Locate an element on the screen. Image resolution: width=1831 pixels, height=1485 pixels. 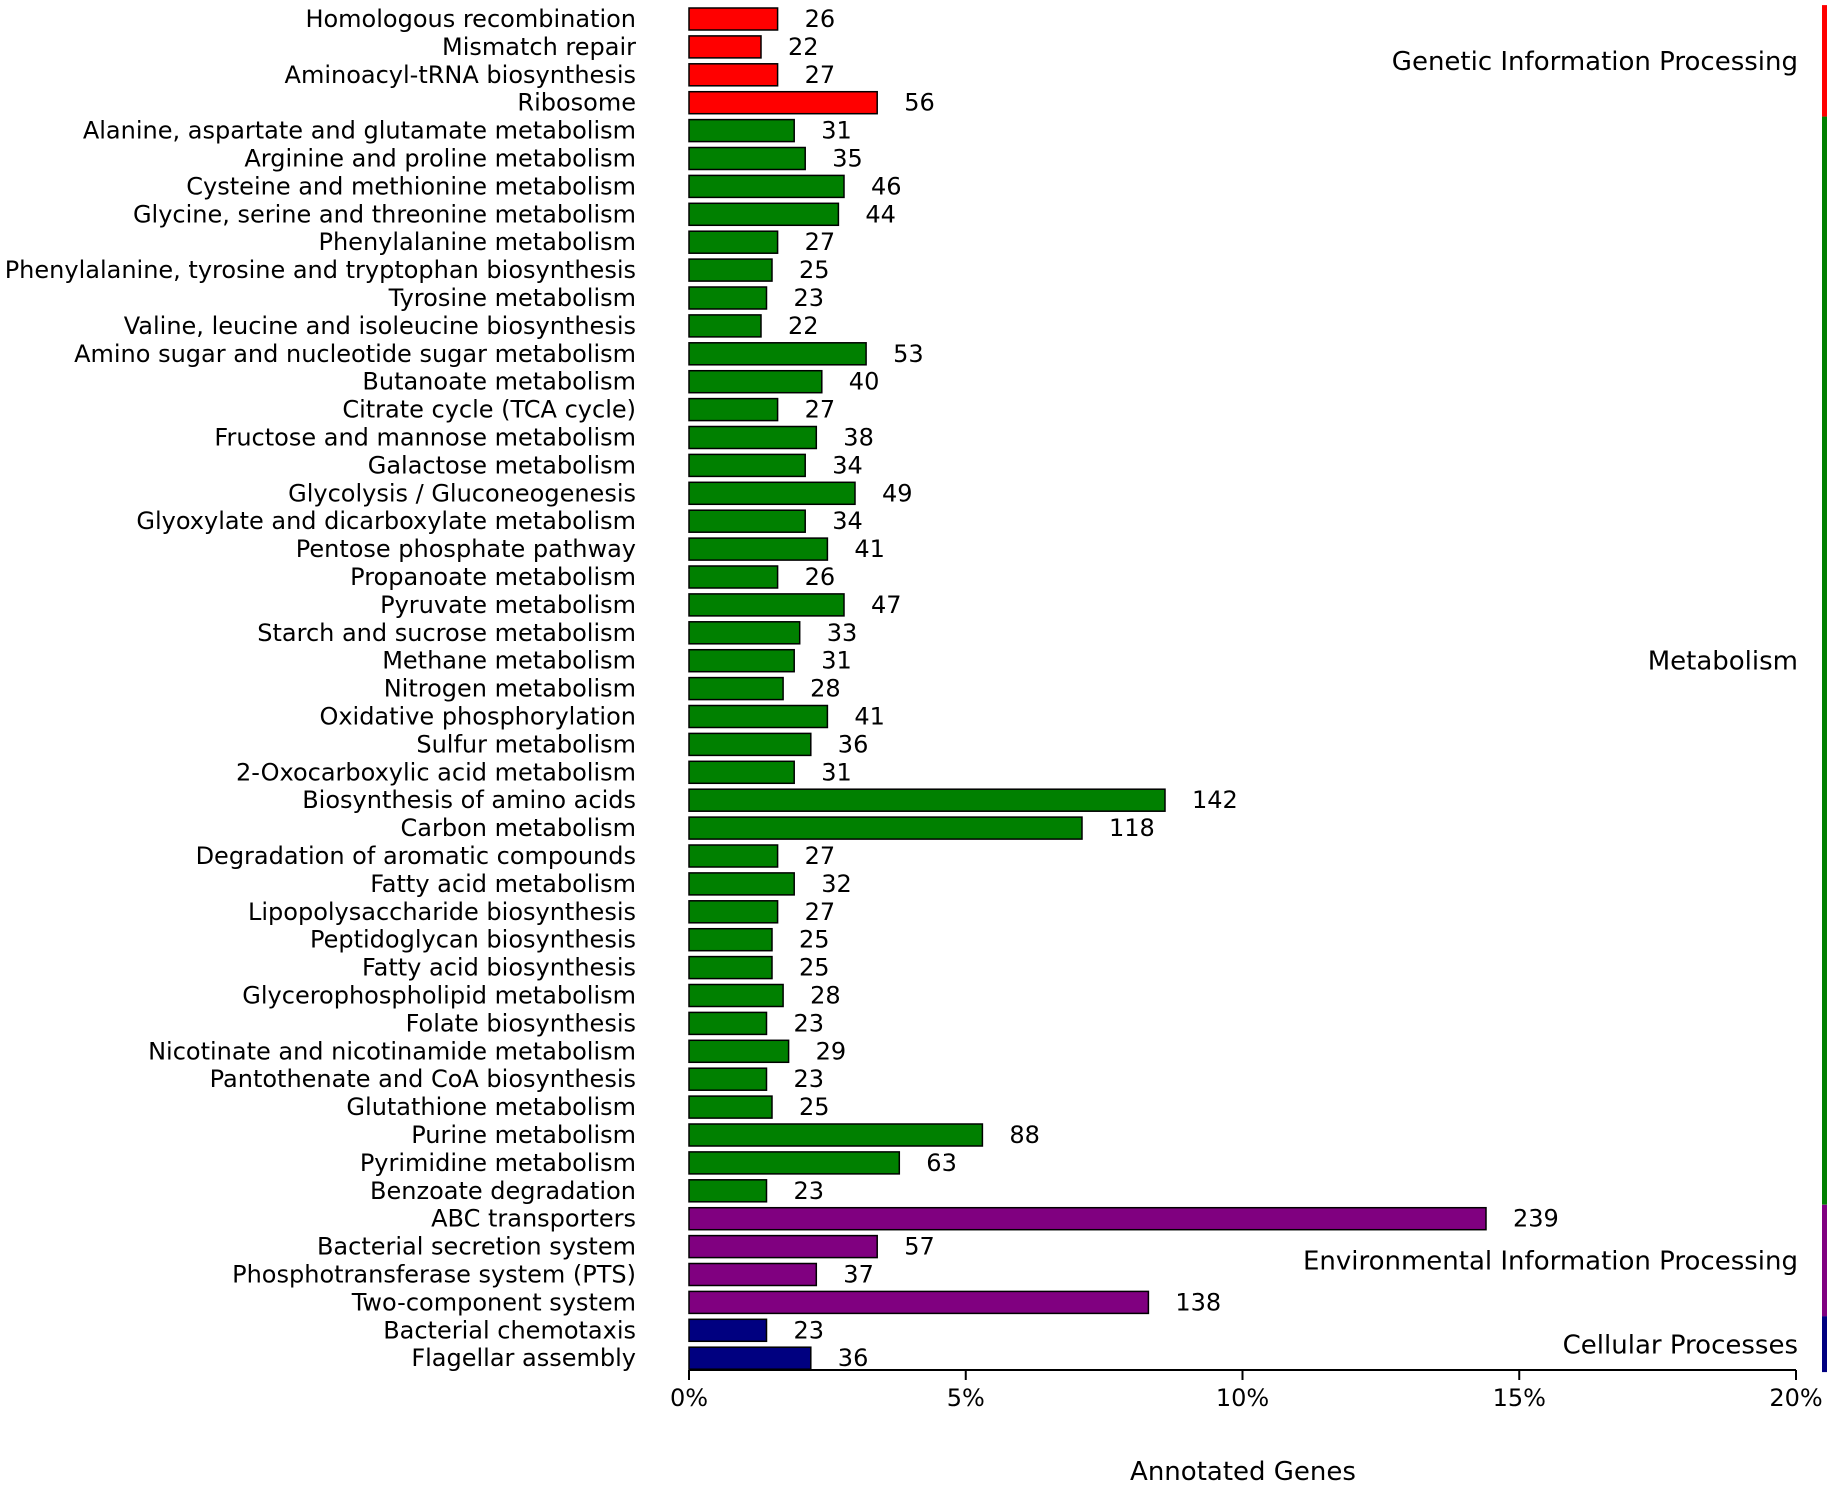
category-label: Purine metabolism is located at coordinates (523, 1135).